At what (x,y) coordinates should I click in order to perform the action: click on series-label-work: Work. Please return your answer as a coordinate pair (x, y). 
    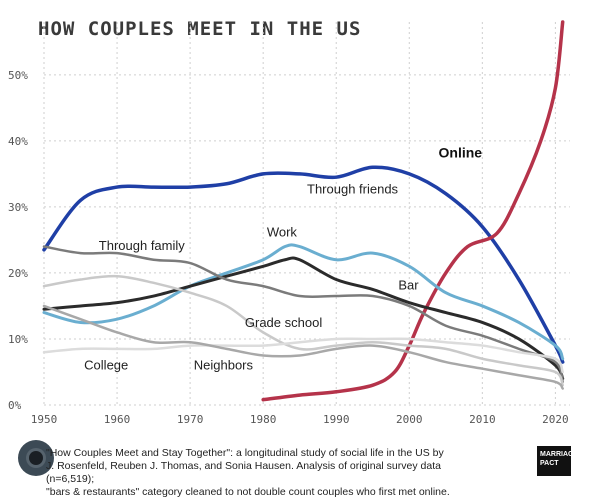
    Looking at the image, I should click on (282, 232).